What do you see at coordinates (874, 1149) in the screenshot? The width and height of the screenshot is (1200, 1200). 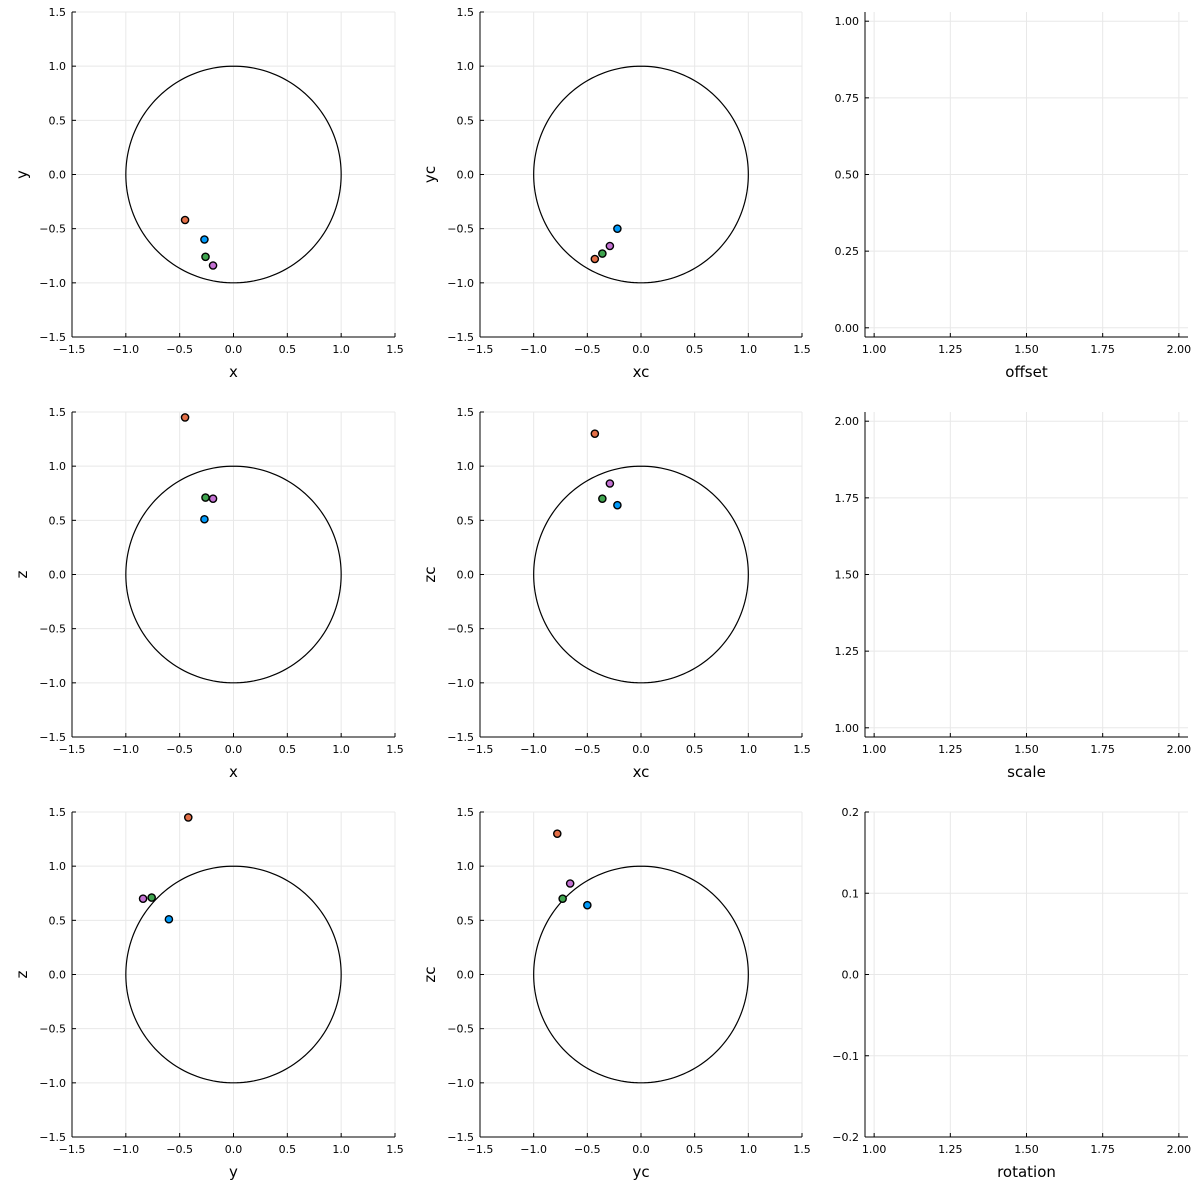 I see `x-tick-label: 1.00` at bounding box center [874, 1149].